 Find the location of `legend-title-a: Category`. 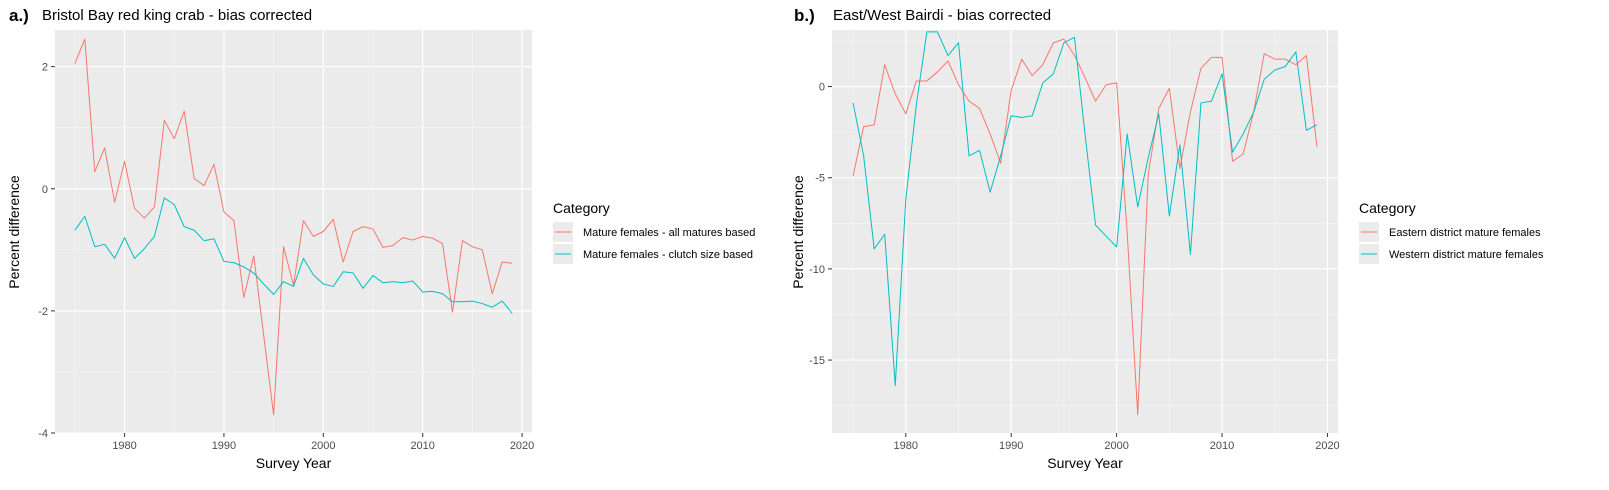

legend-title-a: Category is located at coordinates (581, 208).